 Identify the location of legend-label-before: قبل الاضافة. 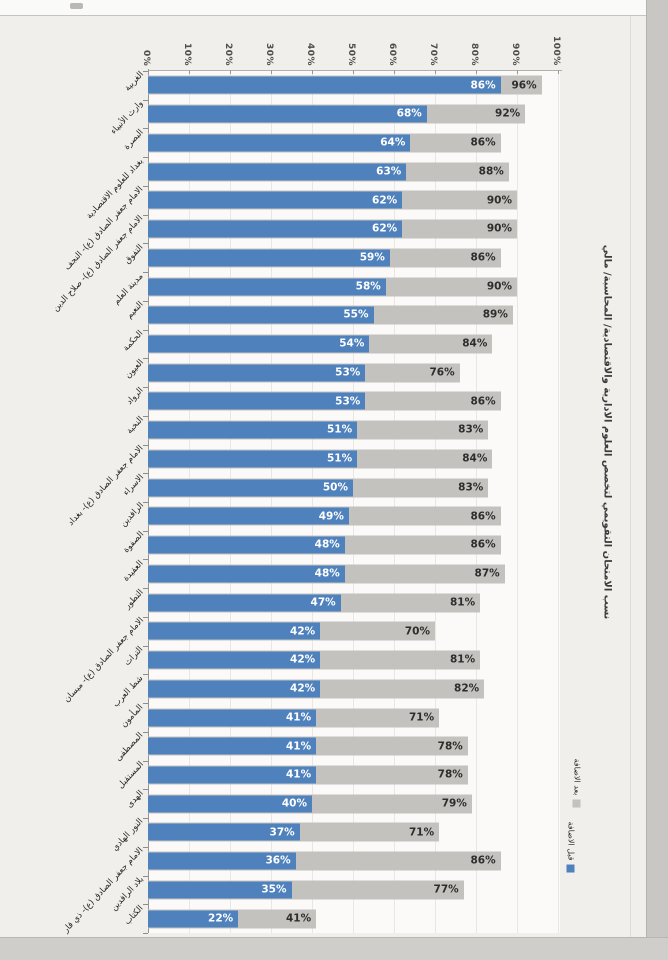
(571, 841).